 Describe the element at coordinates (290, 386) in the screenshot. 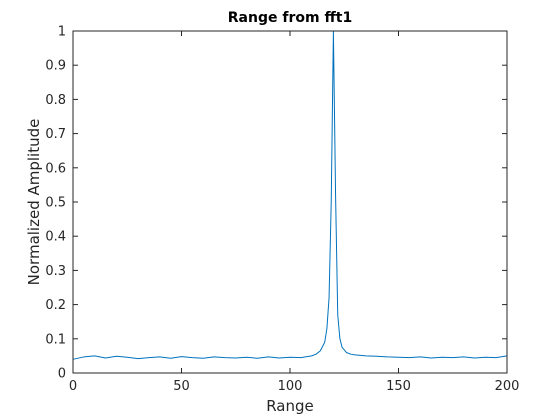

I see `x-tick-label: 100` at that location.